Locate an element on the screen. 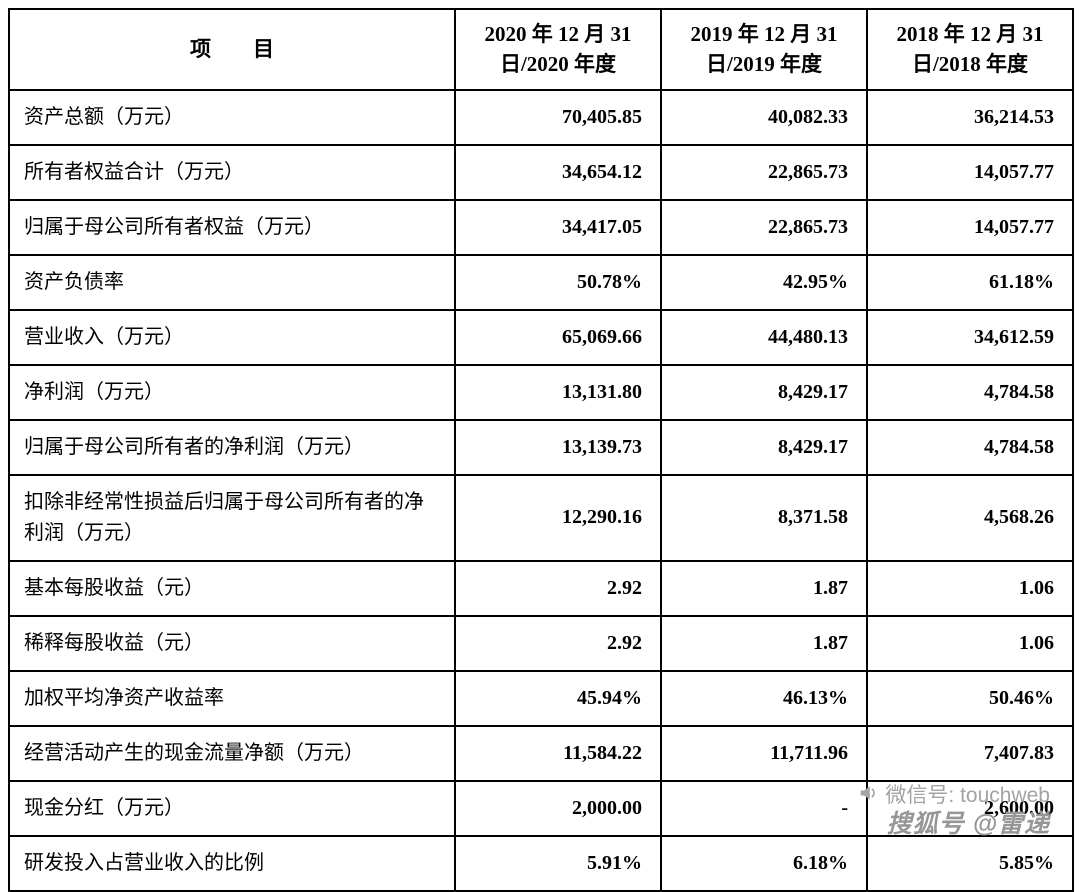 This screenshot has width=1080, height=892. row-value: 2,600.00 is located at coordinates (970, 808).